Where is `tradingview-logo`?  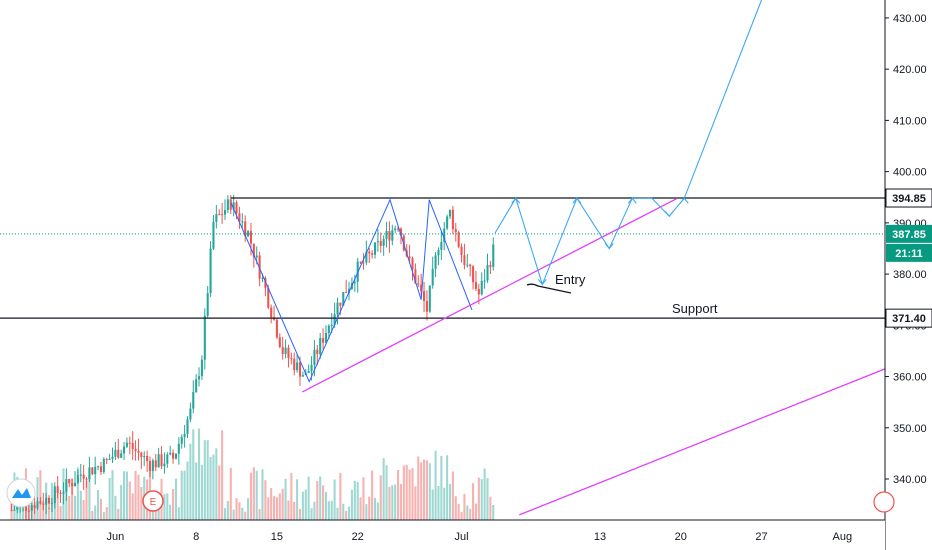 tradingview-logo is located at coordinates (21, 493).